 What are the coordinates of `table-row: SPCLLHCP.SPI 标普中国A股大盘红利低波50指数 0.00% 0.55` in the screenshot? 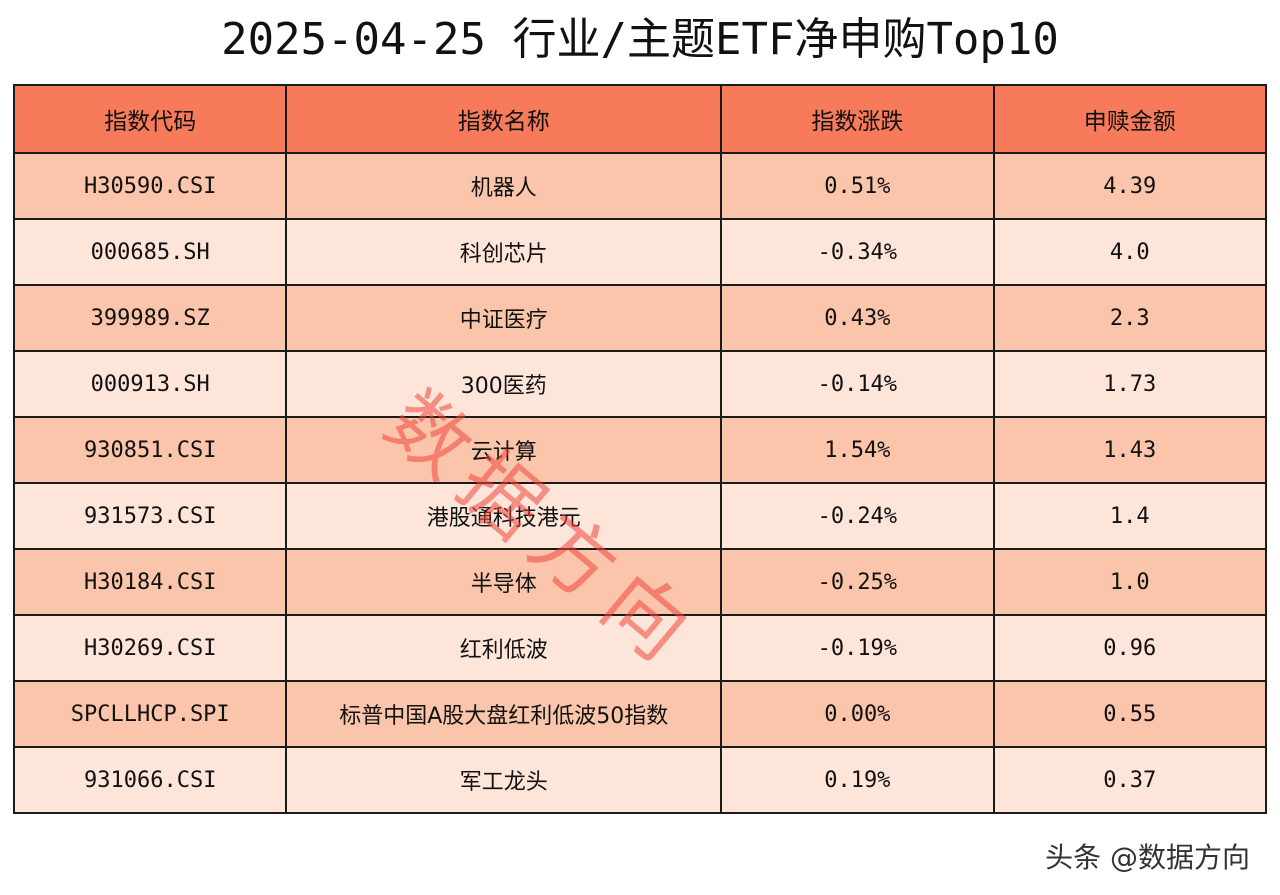 It's located at (640, 714).